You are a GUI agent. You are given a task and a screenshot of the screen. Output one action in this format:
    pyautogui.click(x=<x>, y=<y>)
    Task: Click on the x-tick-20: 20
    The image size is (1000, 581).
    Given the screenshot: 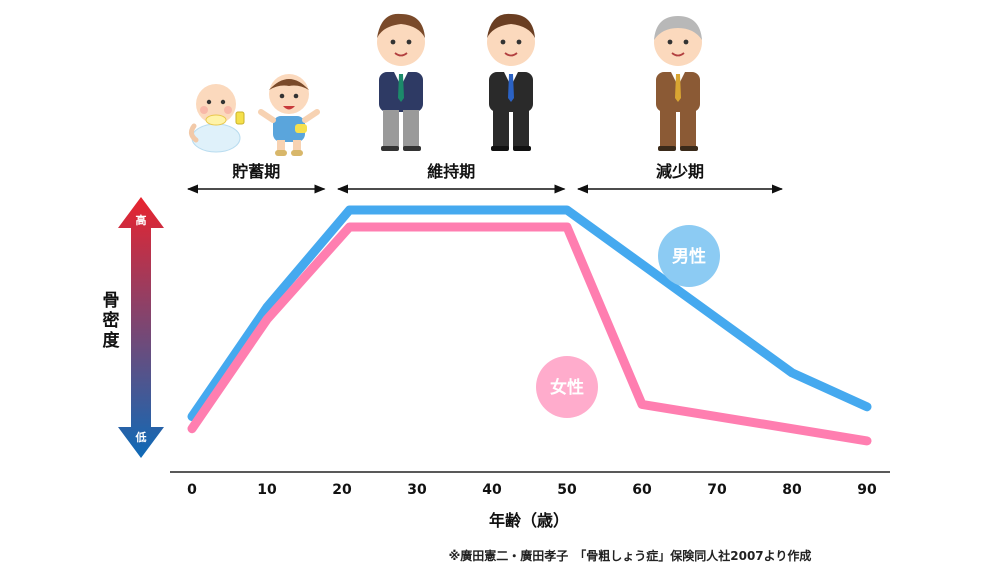 What is the action you would take?
    pyautogui.click(x=342, y=490)
    